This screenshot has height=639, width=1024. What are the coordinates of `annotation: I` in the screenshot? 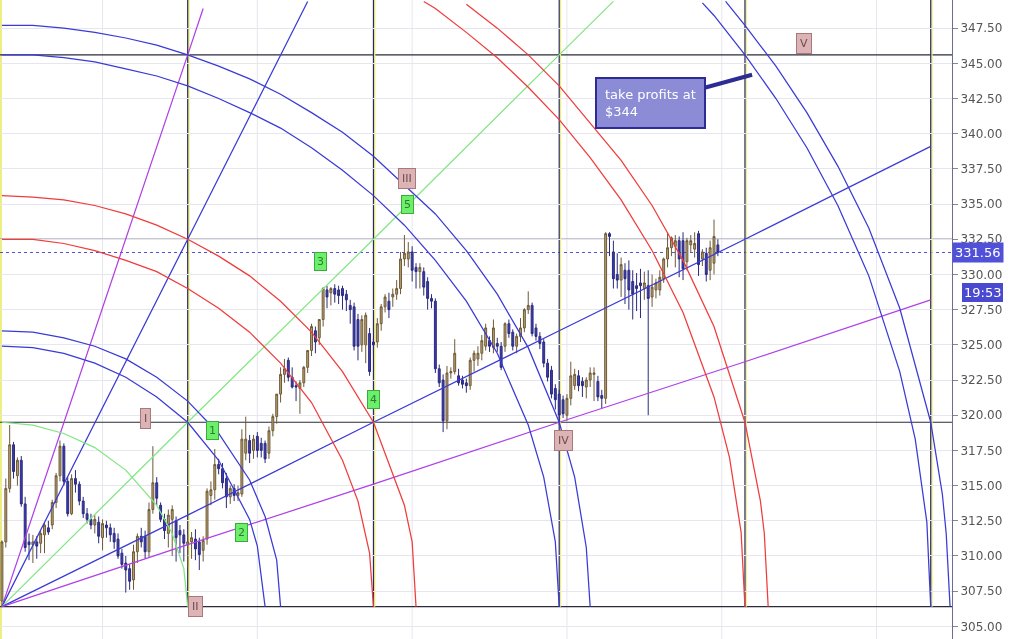 It's located at (146, 418).